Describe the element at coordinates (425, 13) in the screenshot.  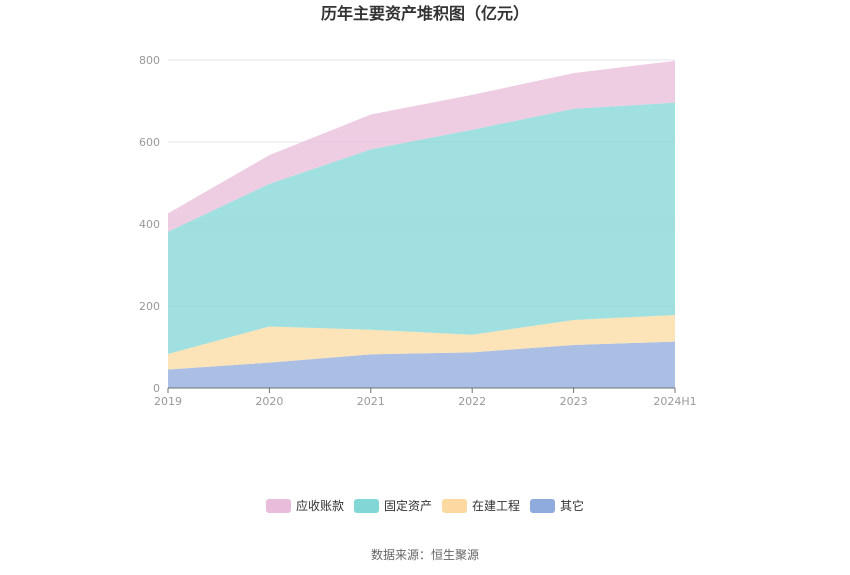
I see `chart-title: 历年主要资产堆积图（亿元）` at that location.